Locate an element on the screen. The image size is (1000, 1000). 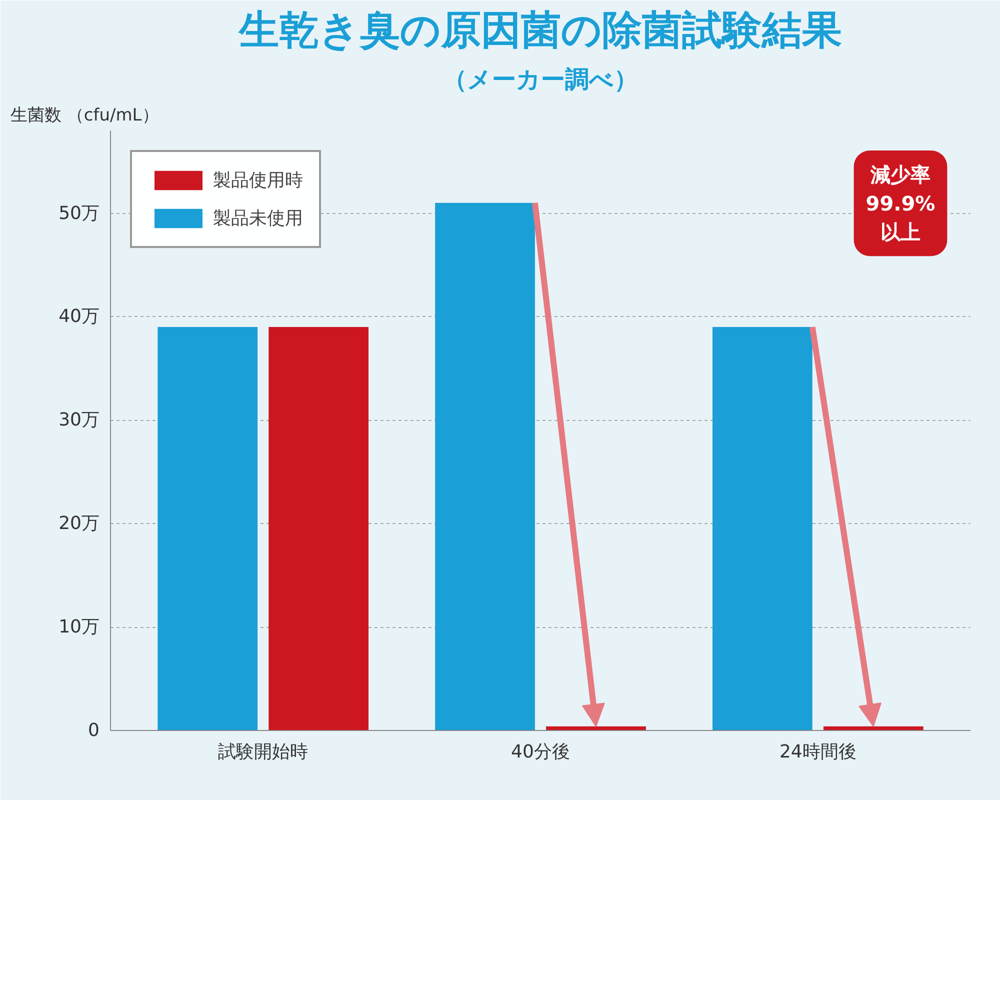
annotation: 減少率 99.9% 以上 is located at coordinates (901, 203).